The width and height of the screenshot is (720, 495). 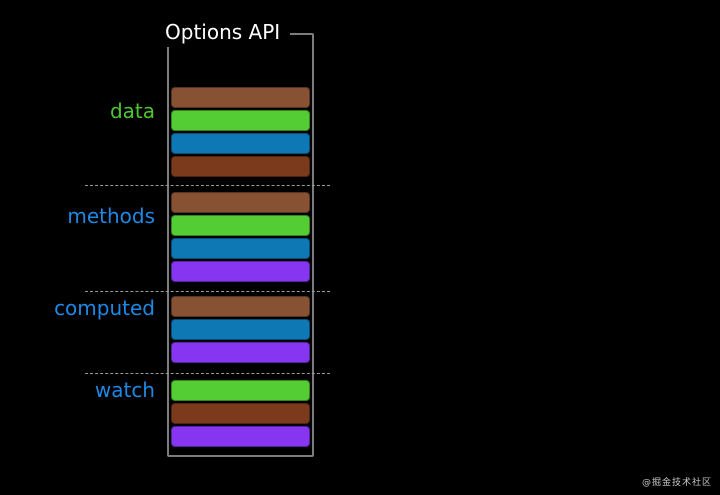 I want to click on section-label-computed: computed, so click(x=104, y=308).